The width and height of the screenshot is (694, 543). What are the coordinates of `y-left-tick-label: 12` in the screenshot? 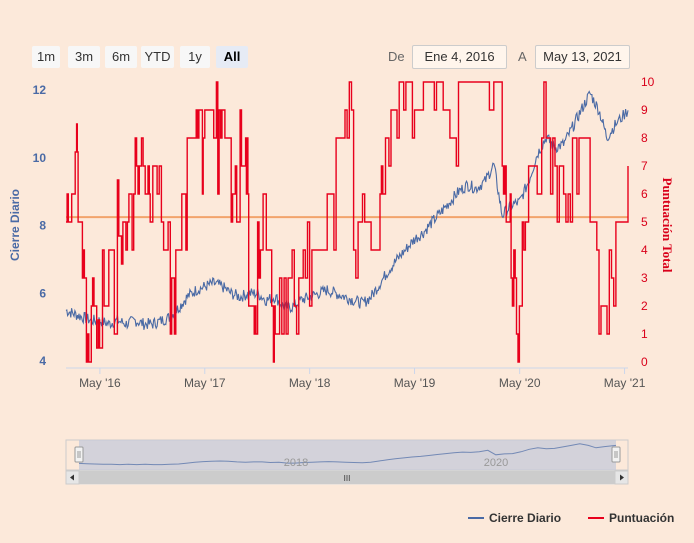 It's located at (40, 90).